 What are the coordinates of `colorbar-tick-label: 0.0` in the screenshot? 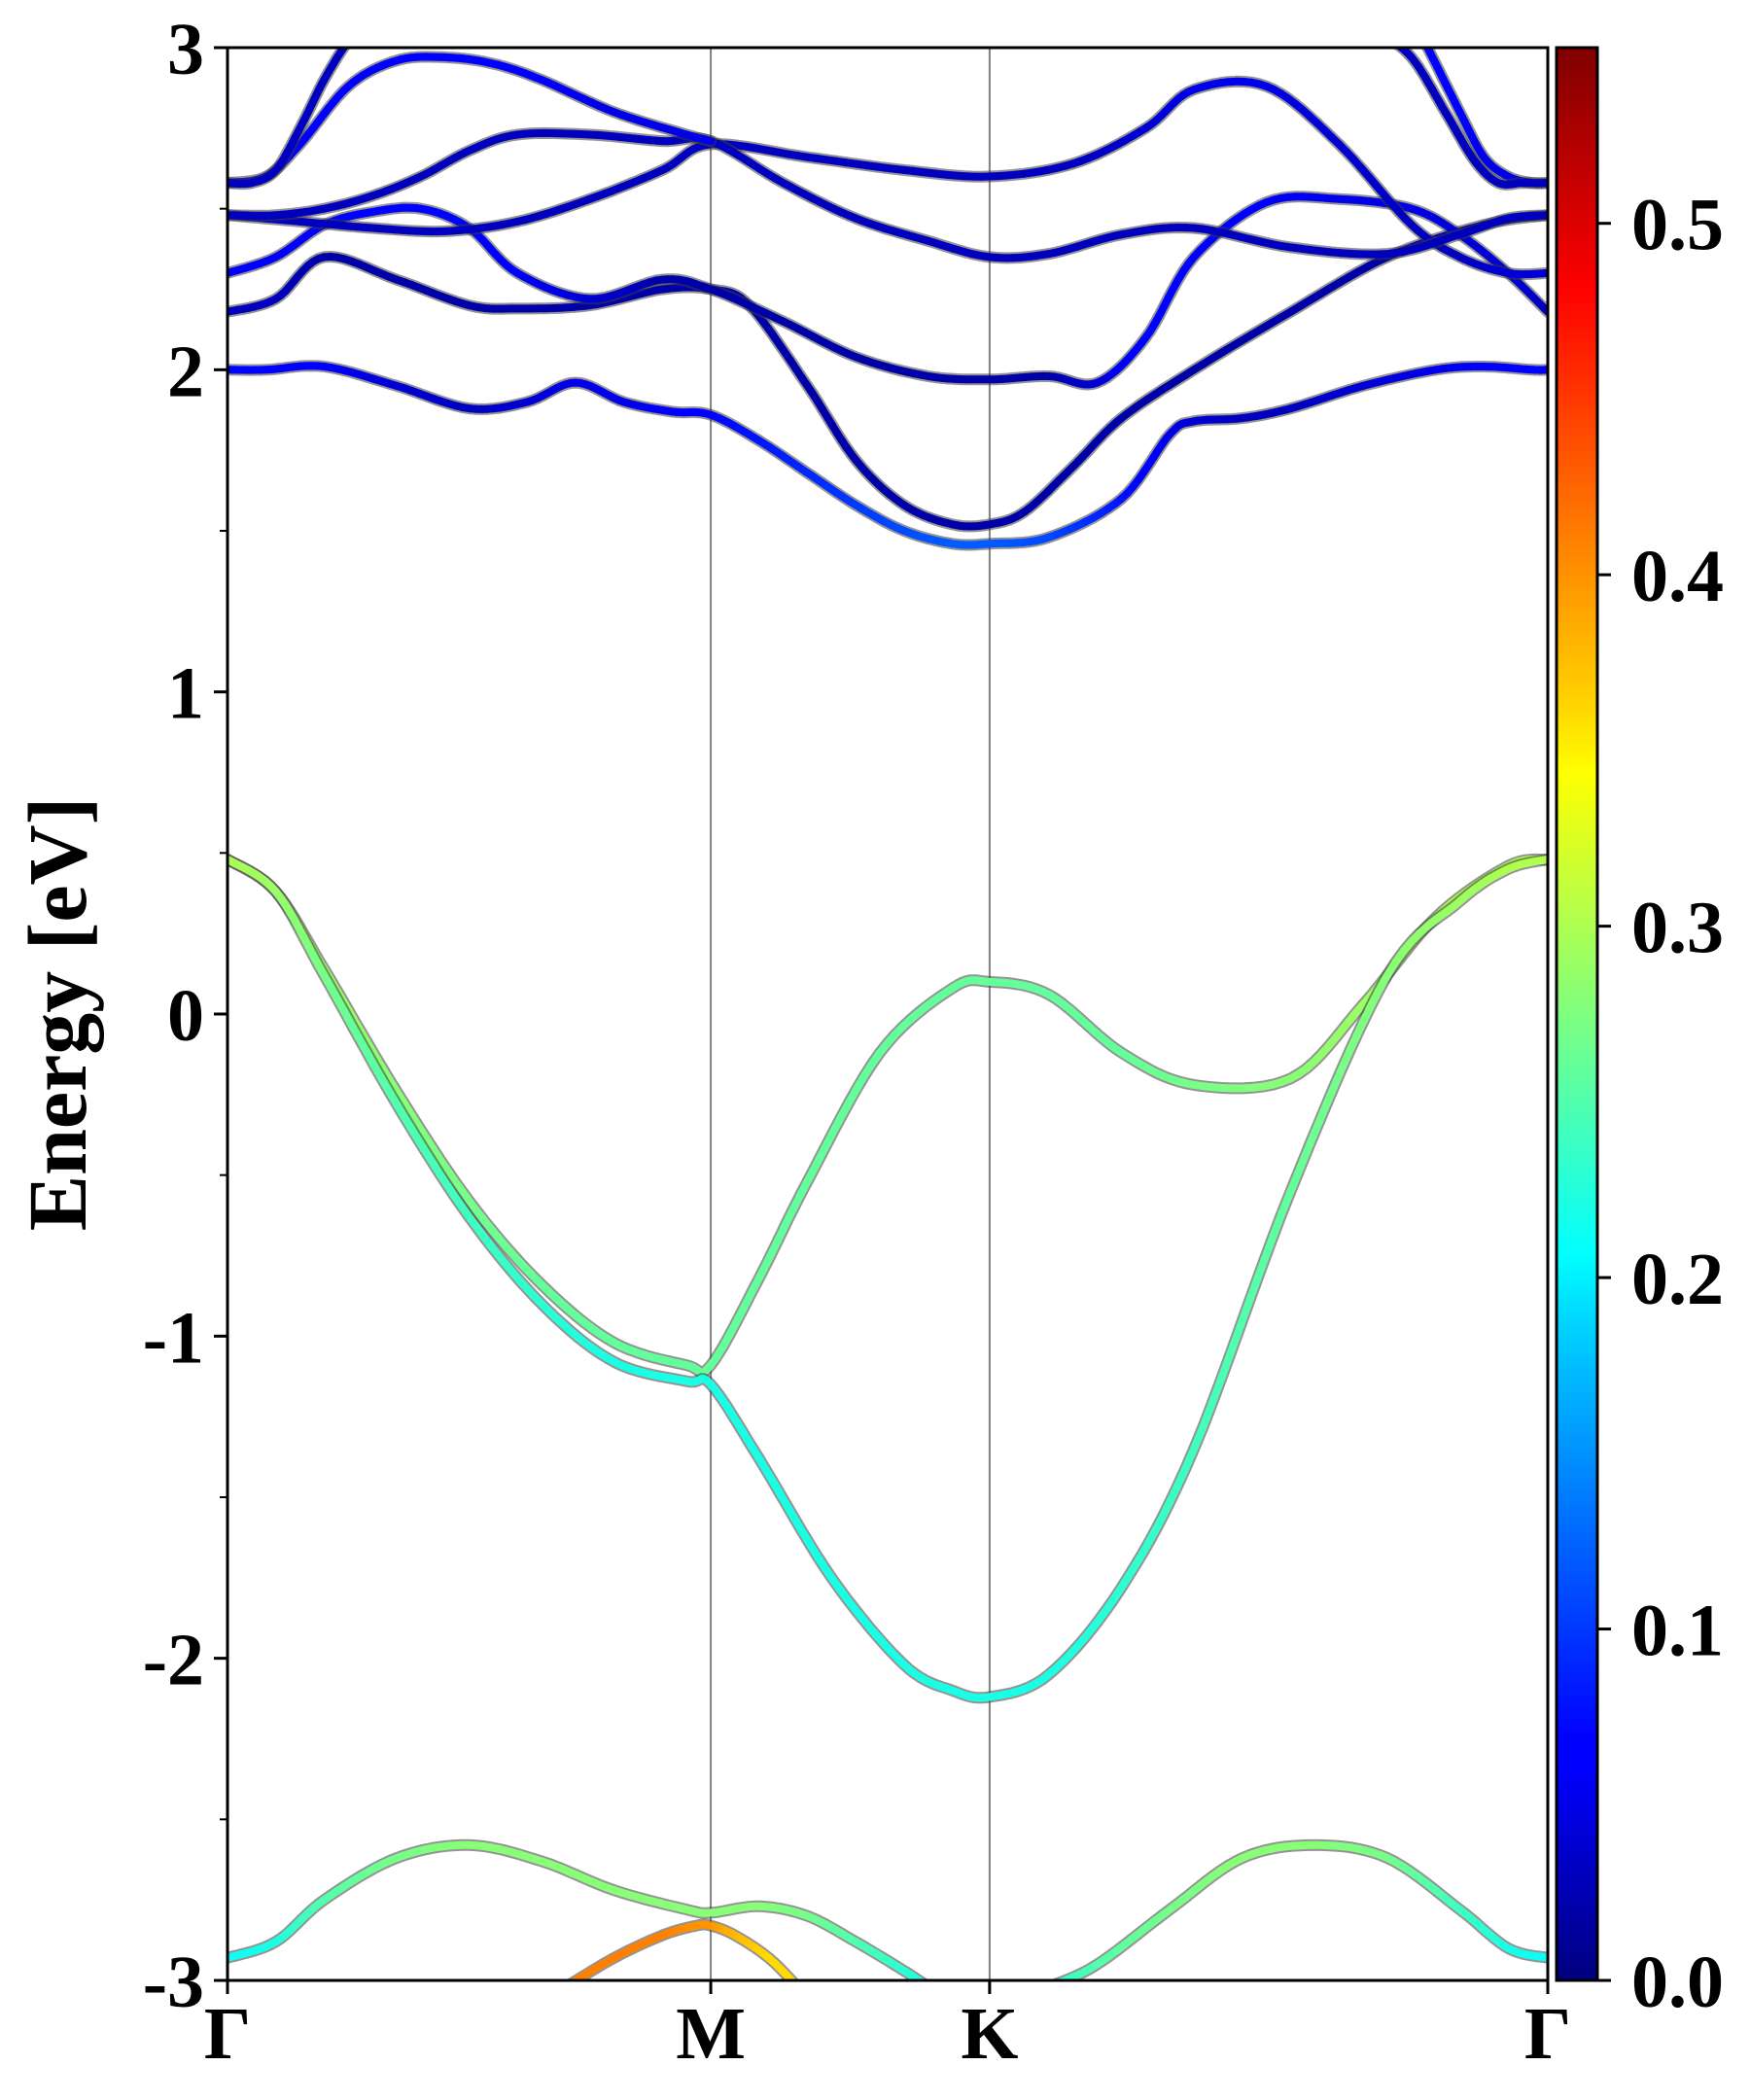 It's located at (1677, 1982).